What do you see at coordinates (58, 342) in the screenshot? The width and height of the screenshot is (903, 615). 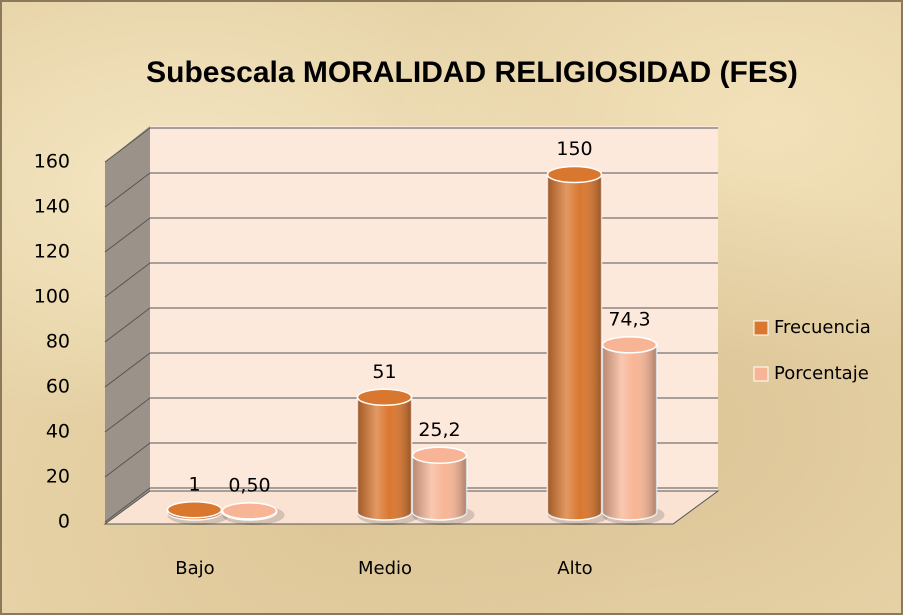 I see `y-tick-label: 80` at bounding box center [58, 342].